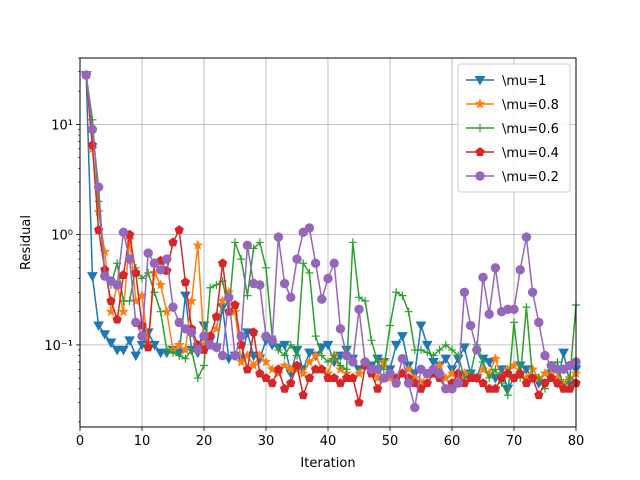  What do you see at coordinates (480, 151) in the screenshot?
I see `legend-marker` at bounding box center [480, 151].